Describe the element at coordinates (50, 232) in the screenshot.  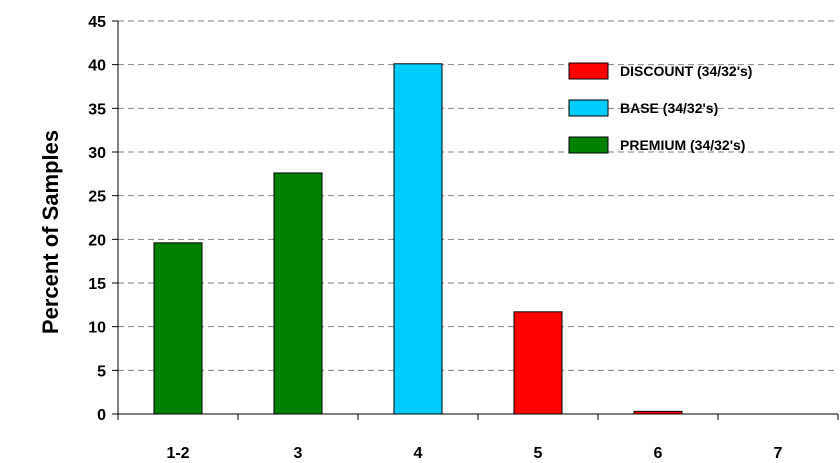
I see `y-axis-label: Percent of Samples` at that location.